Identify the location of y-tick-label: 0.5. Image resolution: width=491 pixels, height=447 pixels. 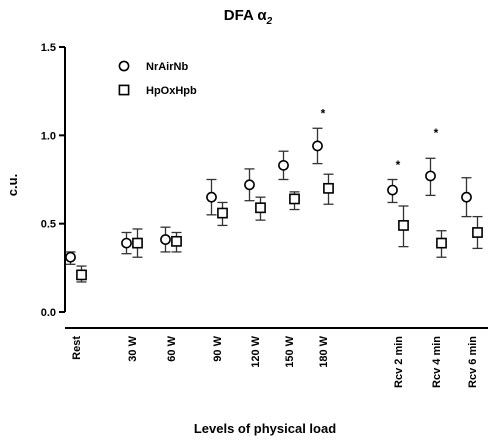
(48, 225).